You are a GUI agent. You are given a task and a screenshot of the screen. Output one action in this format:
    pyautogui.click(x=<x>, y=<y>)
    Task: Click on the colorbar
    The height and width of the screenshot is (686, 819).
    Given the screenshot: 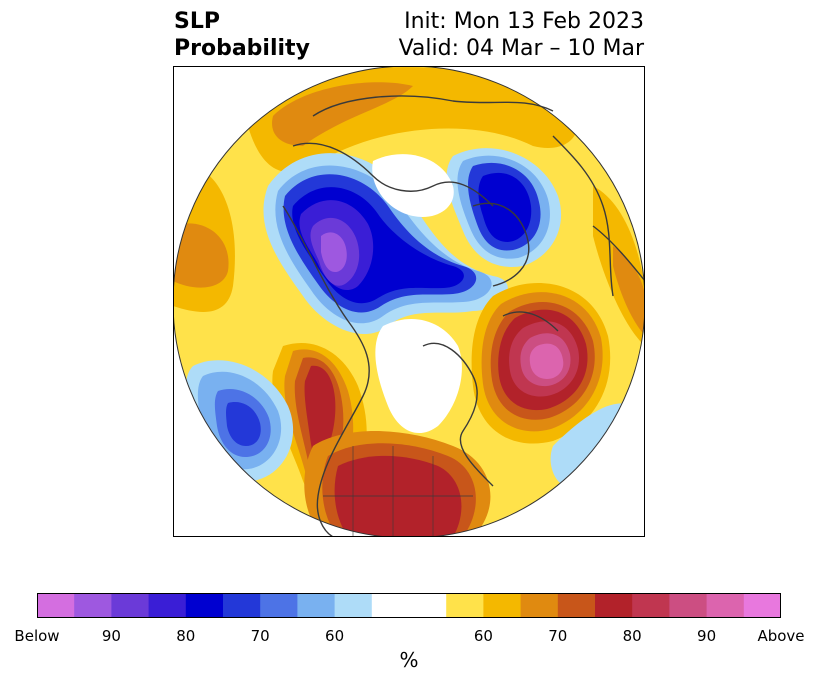 What is the action you would take?
    pyautogui.click(x=409, y=605)
    